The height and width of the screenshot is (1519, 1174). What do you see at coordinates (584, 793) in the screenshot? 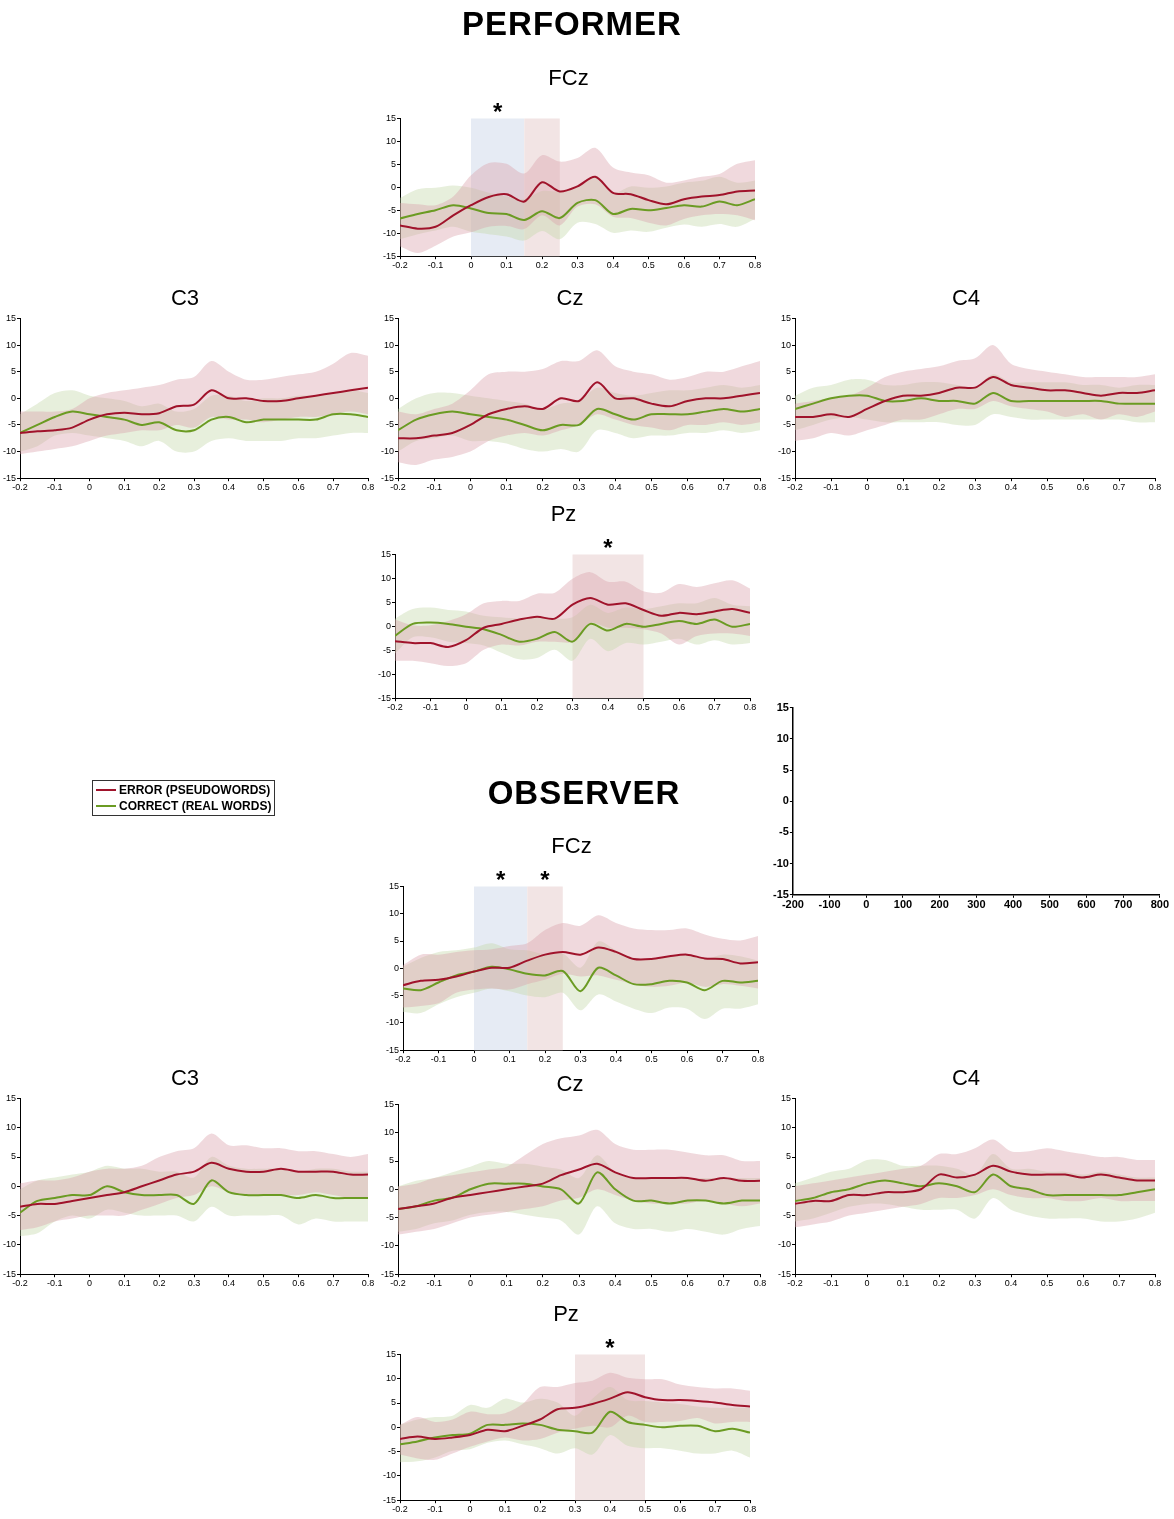
I see `text: OBSERVER` at bounding box center [584, 793].